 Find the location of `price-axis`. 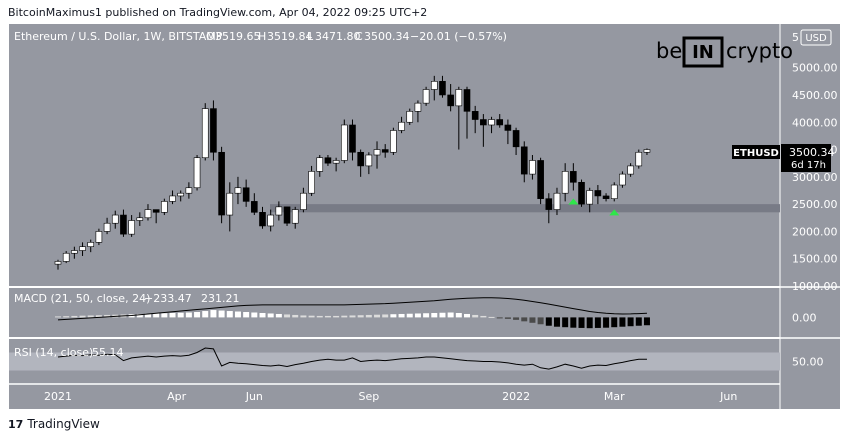

price-axis is located at coordinates (810, 216).